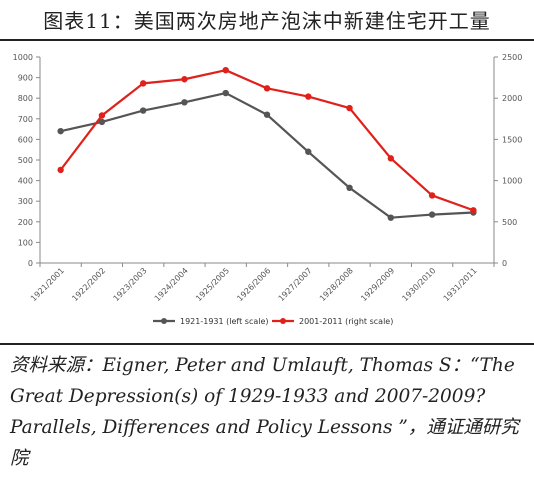  Describe the element at coordinates (25, 242) in the screenshot. I see `left-tick-label: 100` at that location.